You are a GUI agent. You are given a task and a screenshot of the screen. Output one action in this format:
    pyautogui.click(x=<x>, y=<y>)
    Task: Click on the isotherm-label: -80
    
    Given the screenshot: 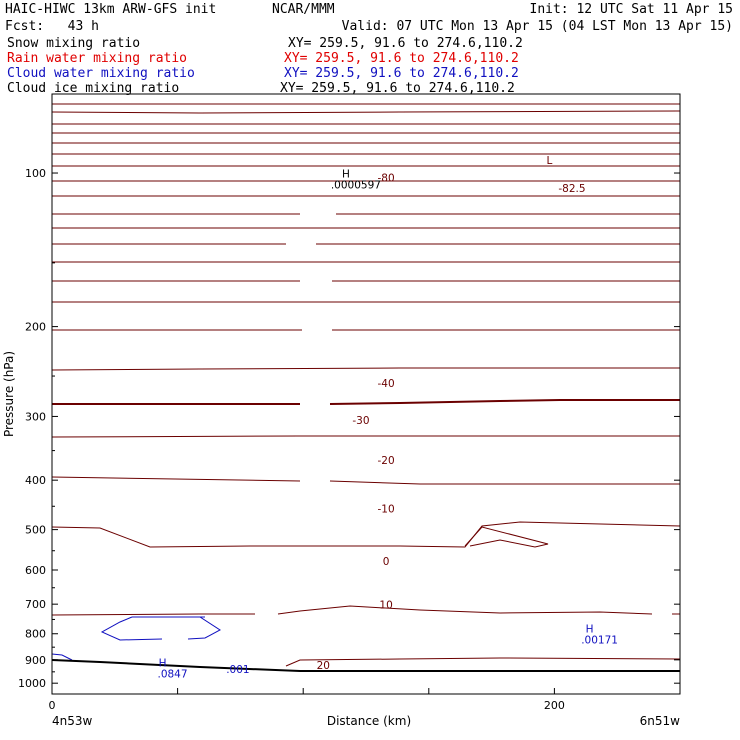 What is the action you would take?
    pyautogui.click(x=386, y=178)
    